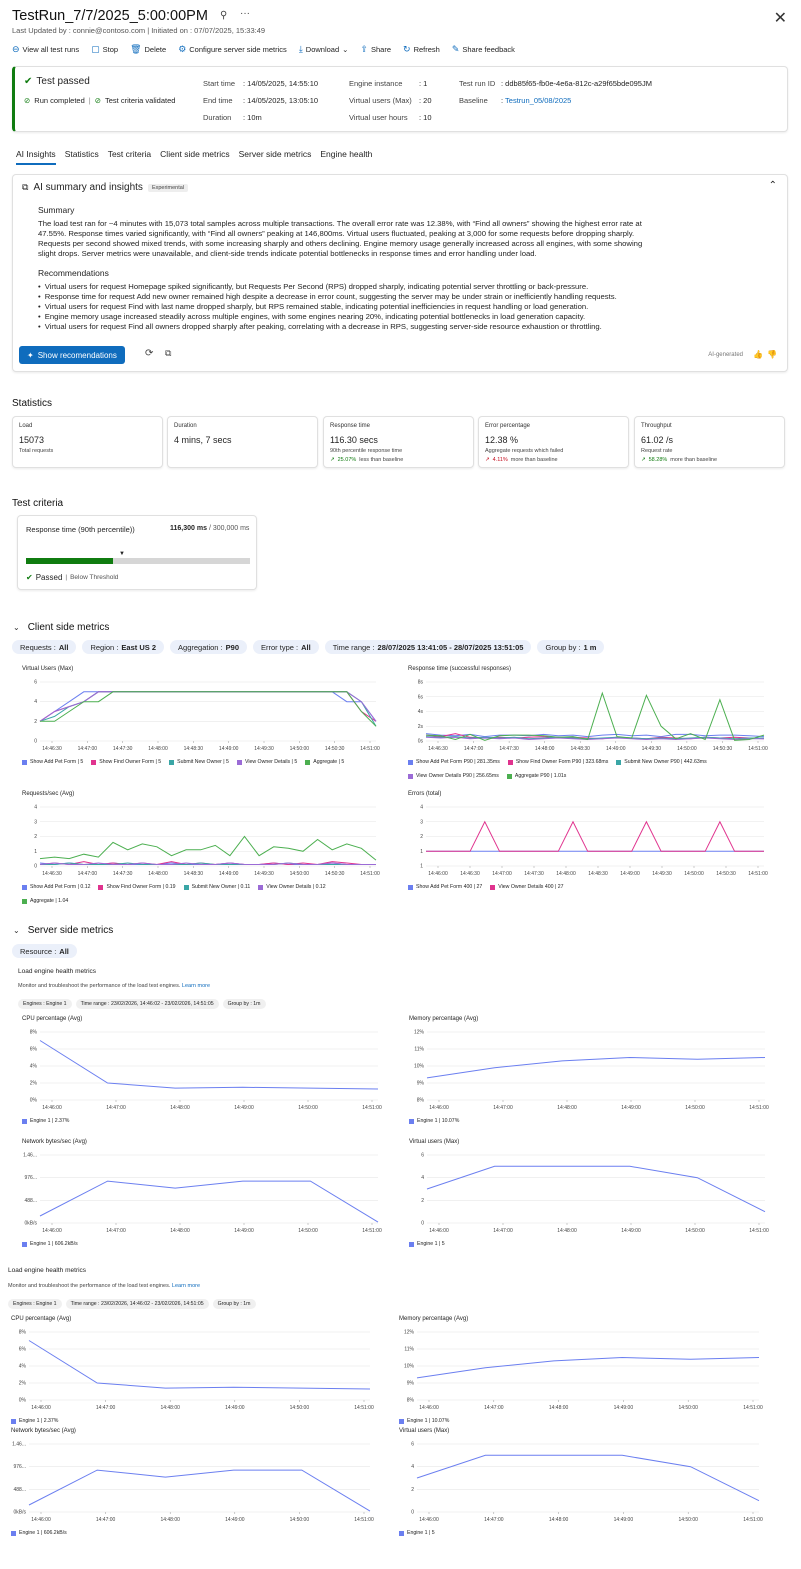  I want to click on chevron-up-icon: ⌃, so click(772, 185).